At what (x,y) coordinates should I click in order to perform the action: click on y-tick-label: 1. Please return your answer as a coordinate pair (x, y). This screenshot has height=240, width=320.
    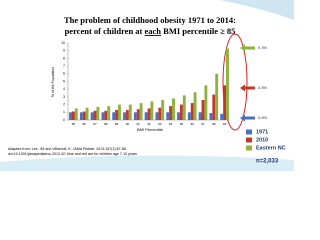
    Looking at the image, I should click on (64, 112).